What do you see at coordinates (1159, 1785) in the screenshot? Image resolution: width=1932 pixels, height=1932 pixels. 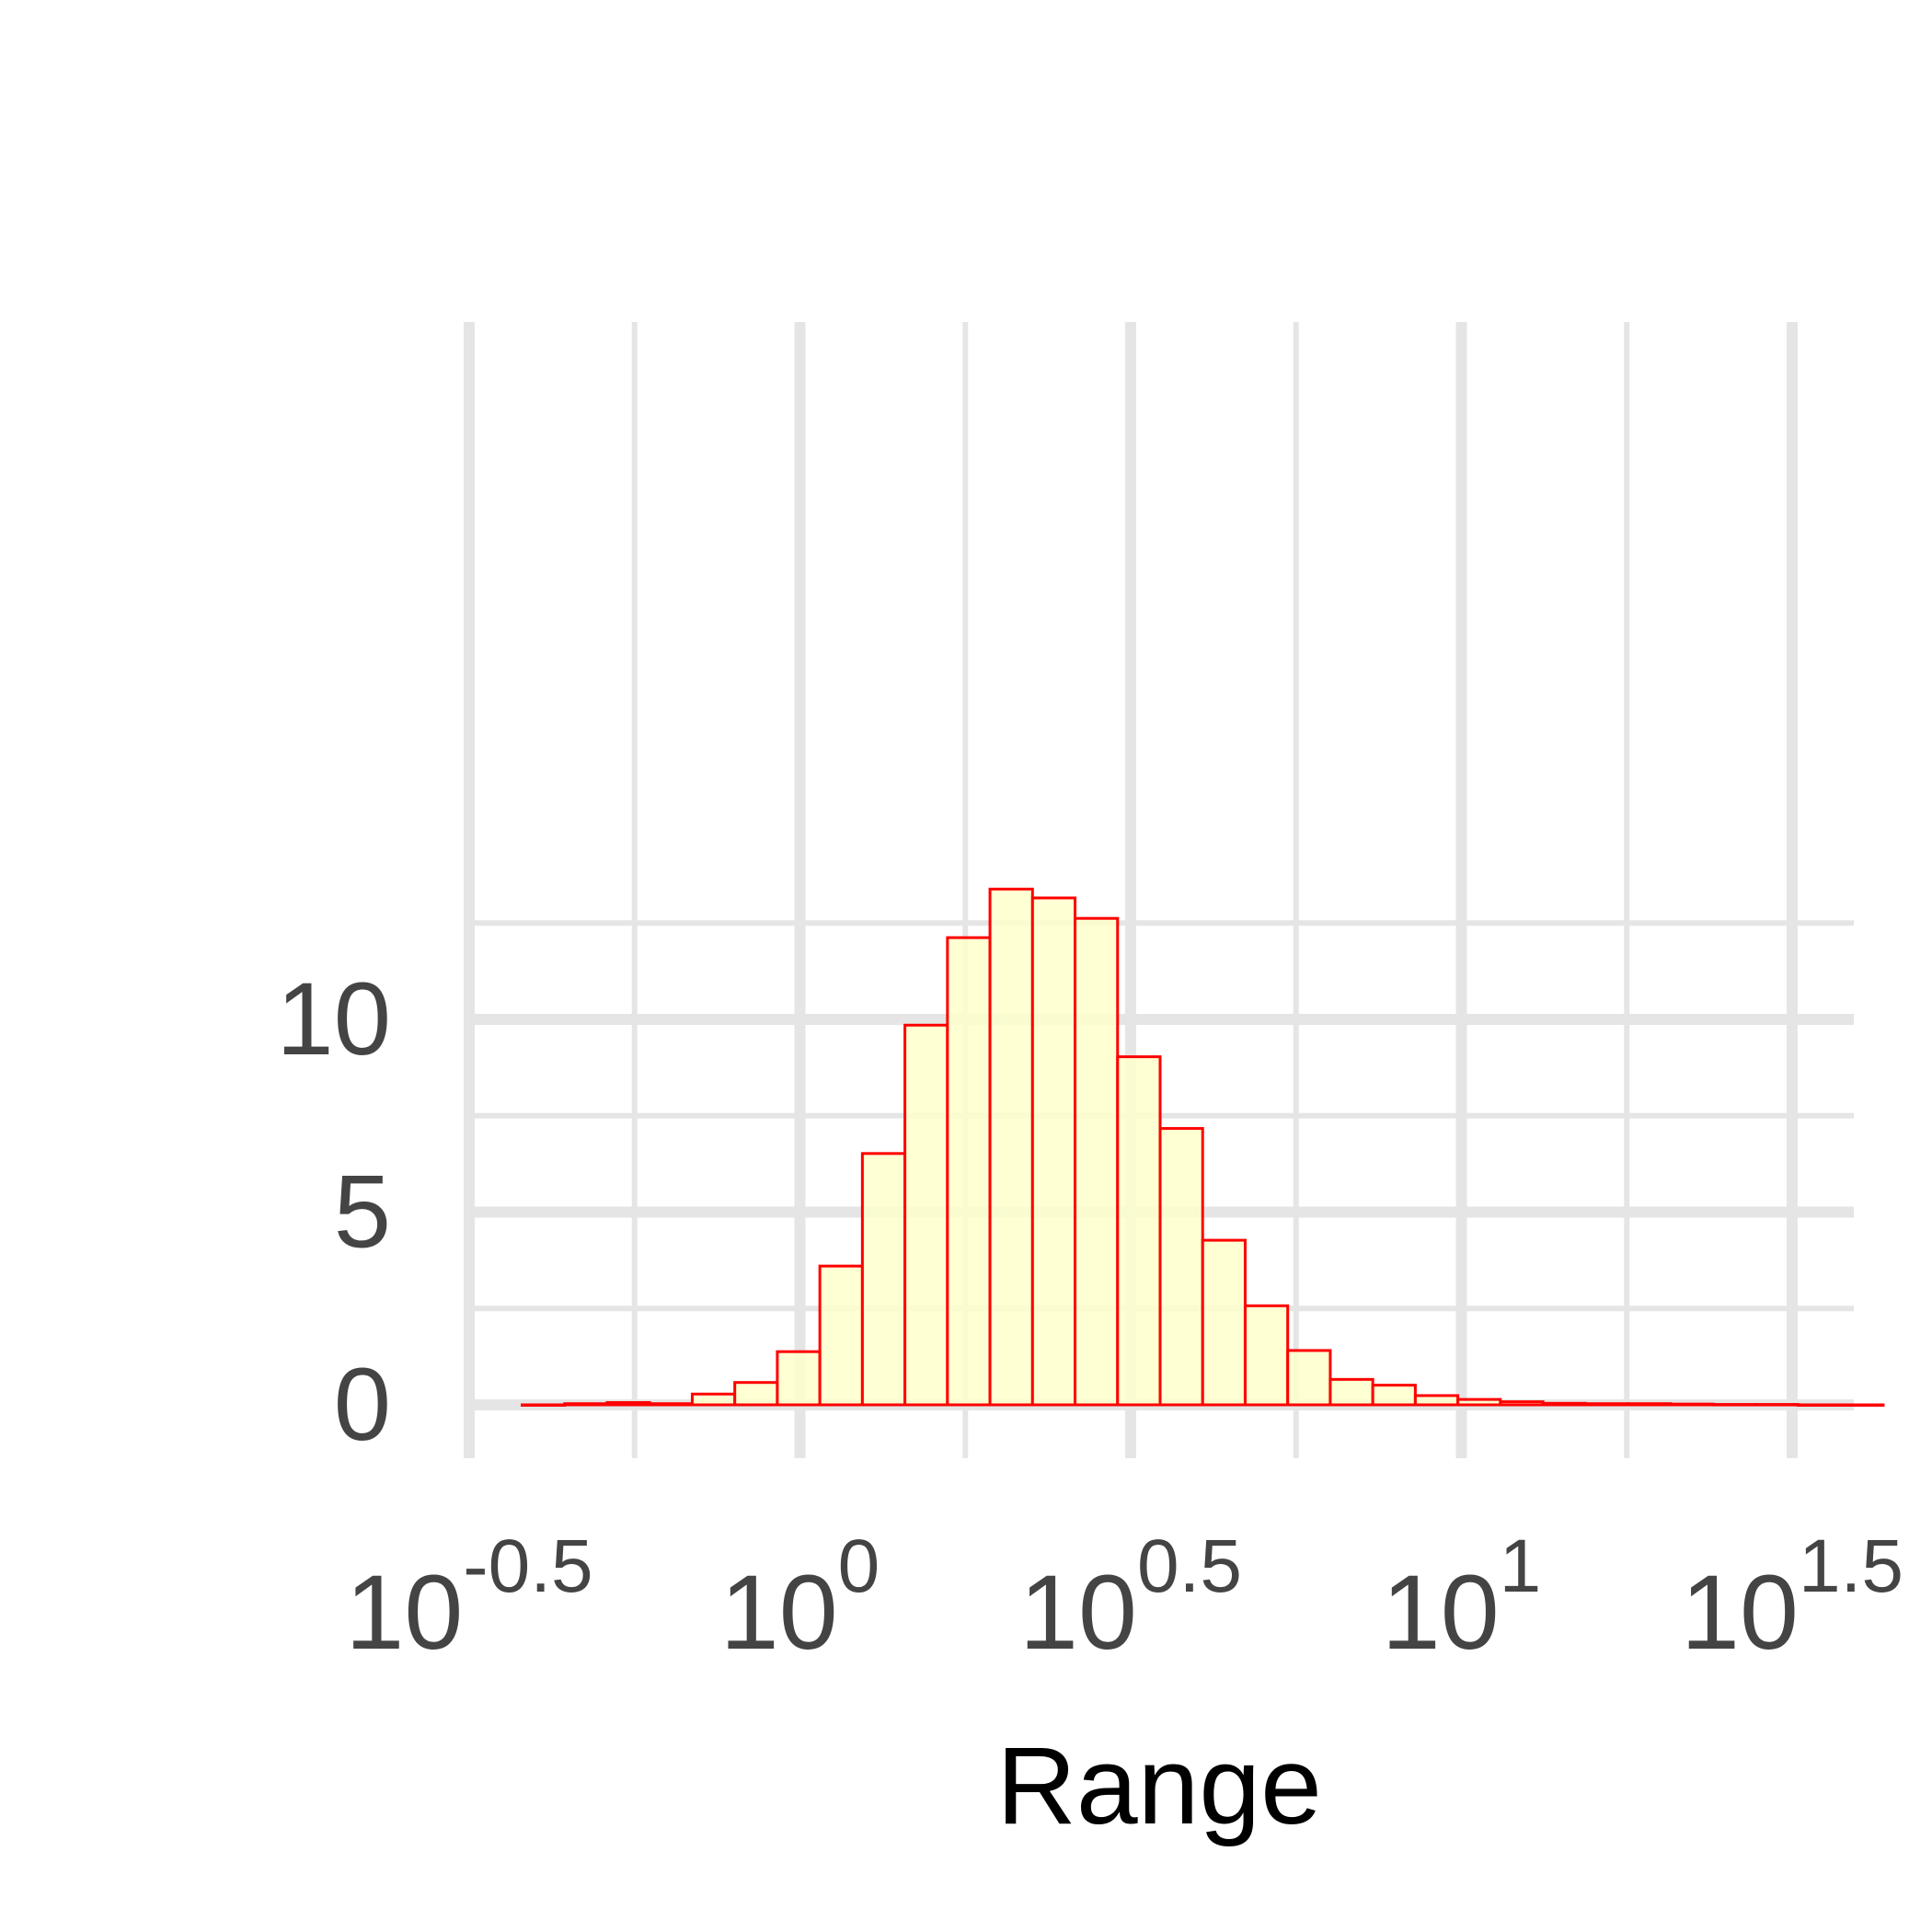 I see `x-axis-title: Range` at bounding box center [1159, 1785].